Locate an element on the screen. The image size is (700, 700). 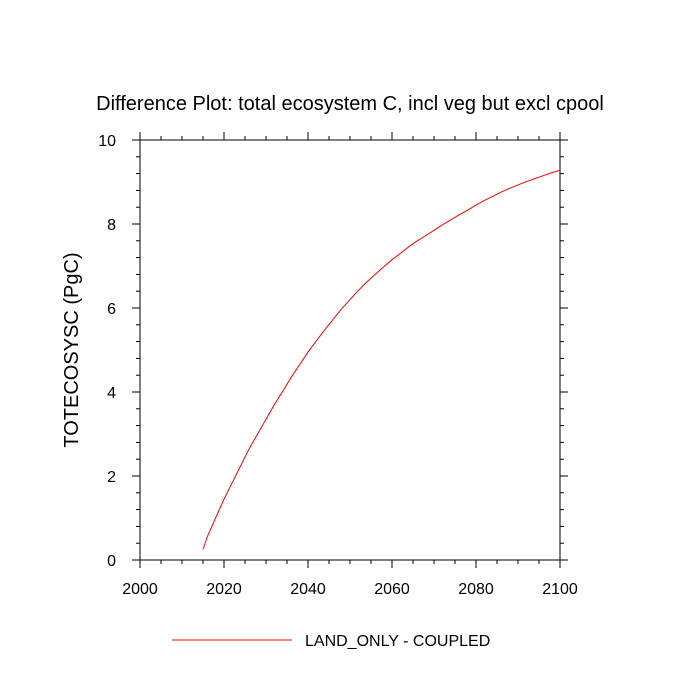
y-tick-label: 10 is located at coordinates (107, 141).